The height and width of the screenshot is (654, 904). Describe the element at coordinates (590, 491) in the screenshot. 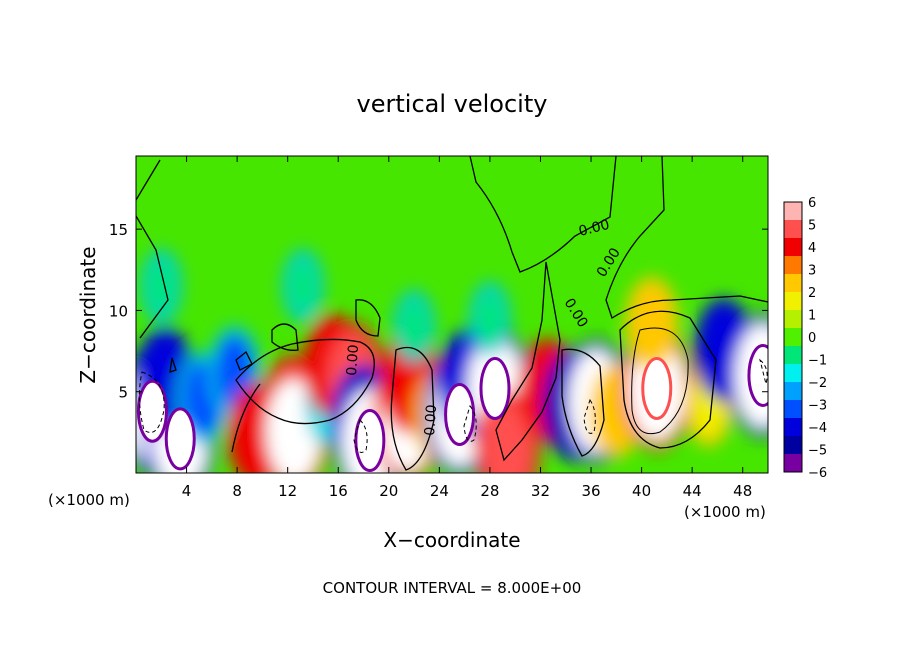

I see `x-tick-label: 36` at that location.